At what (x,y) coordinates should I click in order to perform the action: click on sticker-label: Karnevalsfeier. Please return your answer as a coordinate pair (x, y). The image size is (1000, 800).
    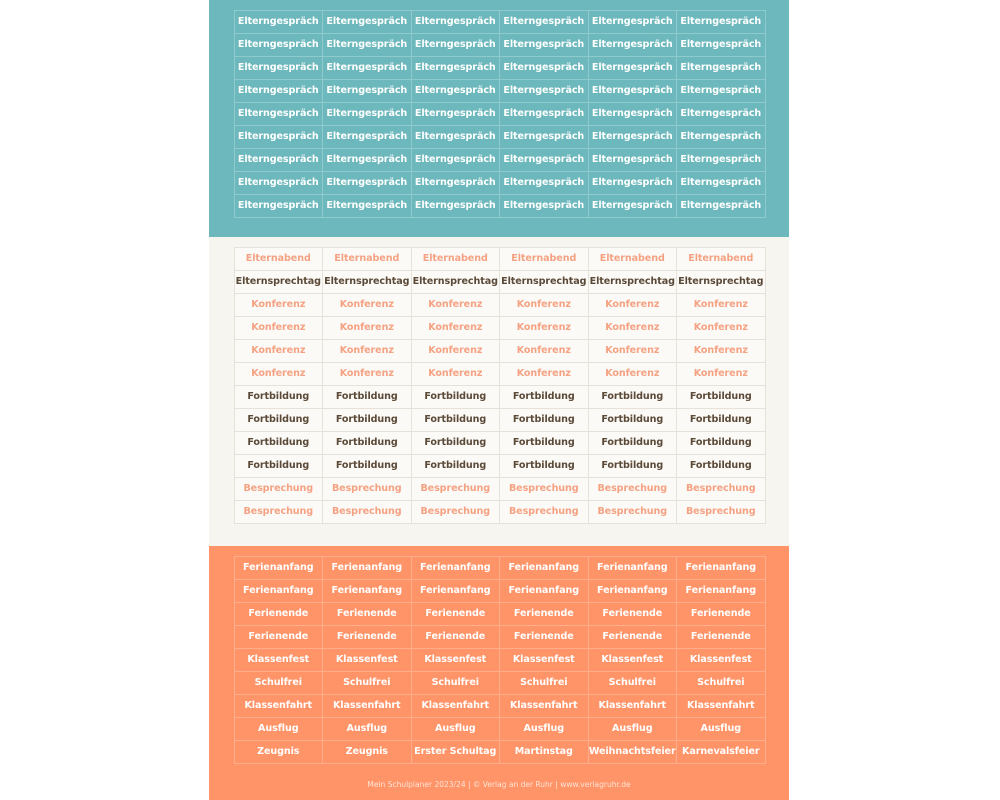
    Looking at the image, I should click on (721, 751).